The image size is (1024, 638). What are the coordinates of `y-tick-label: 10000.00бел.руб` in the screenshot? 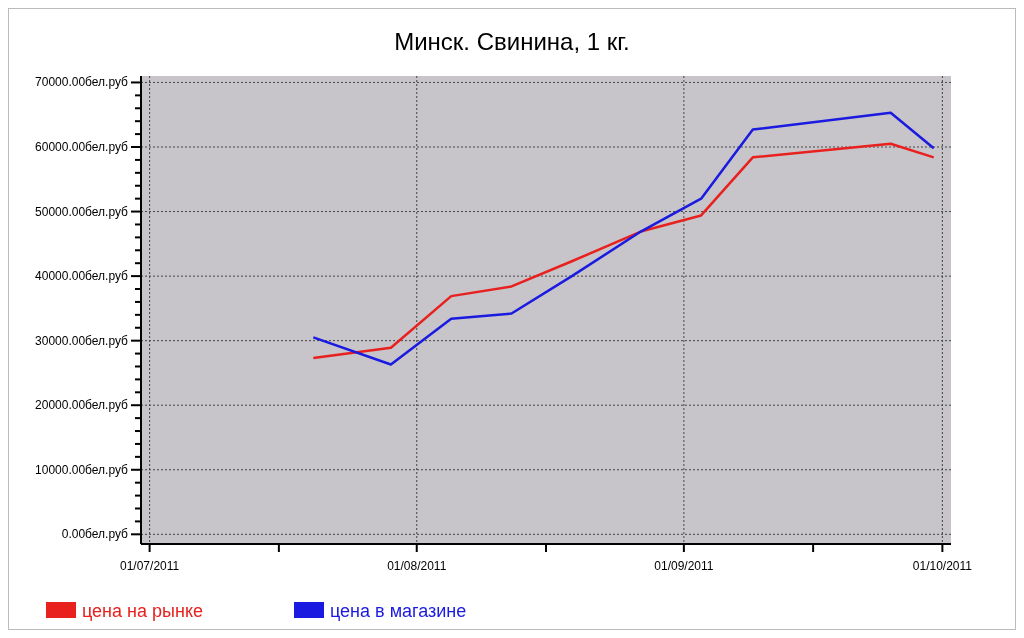 It's located at (82, 469).